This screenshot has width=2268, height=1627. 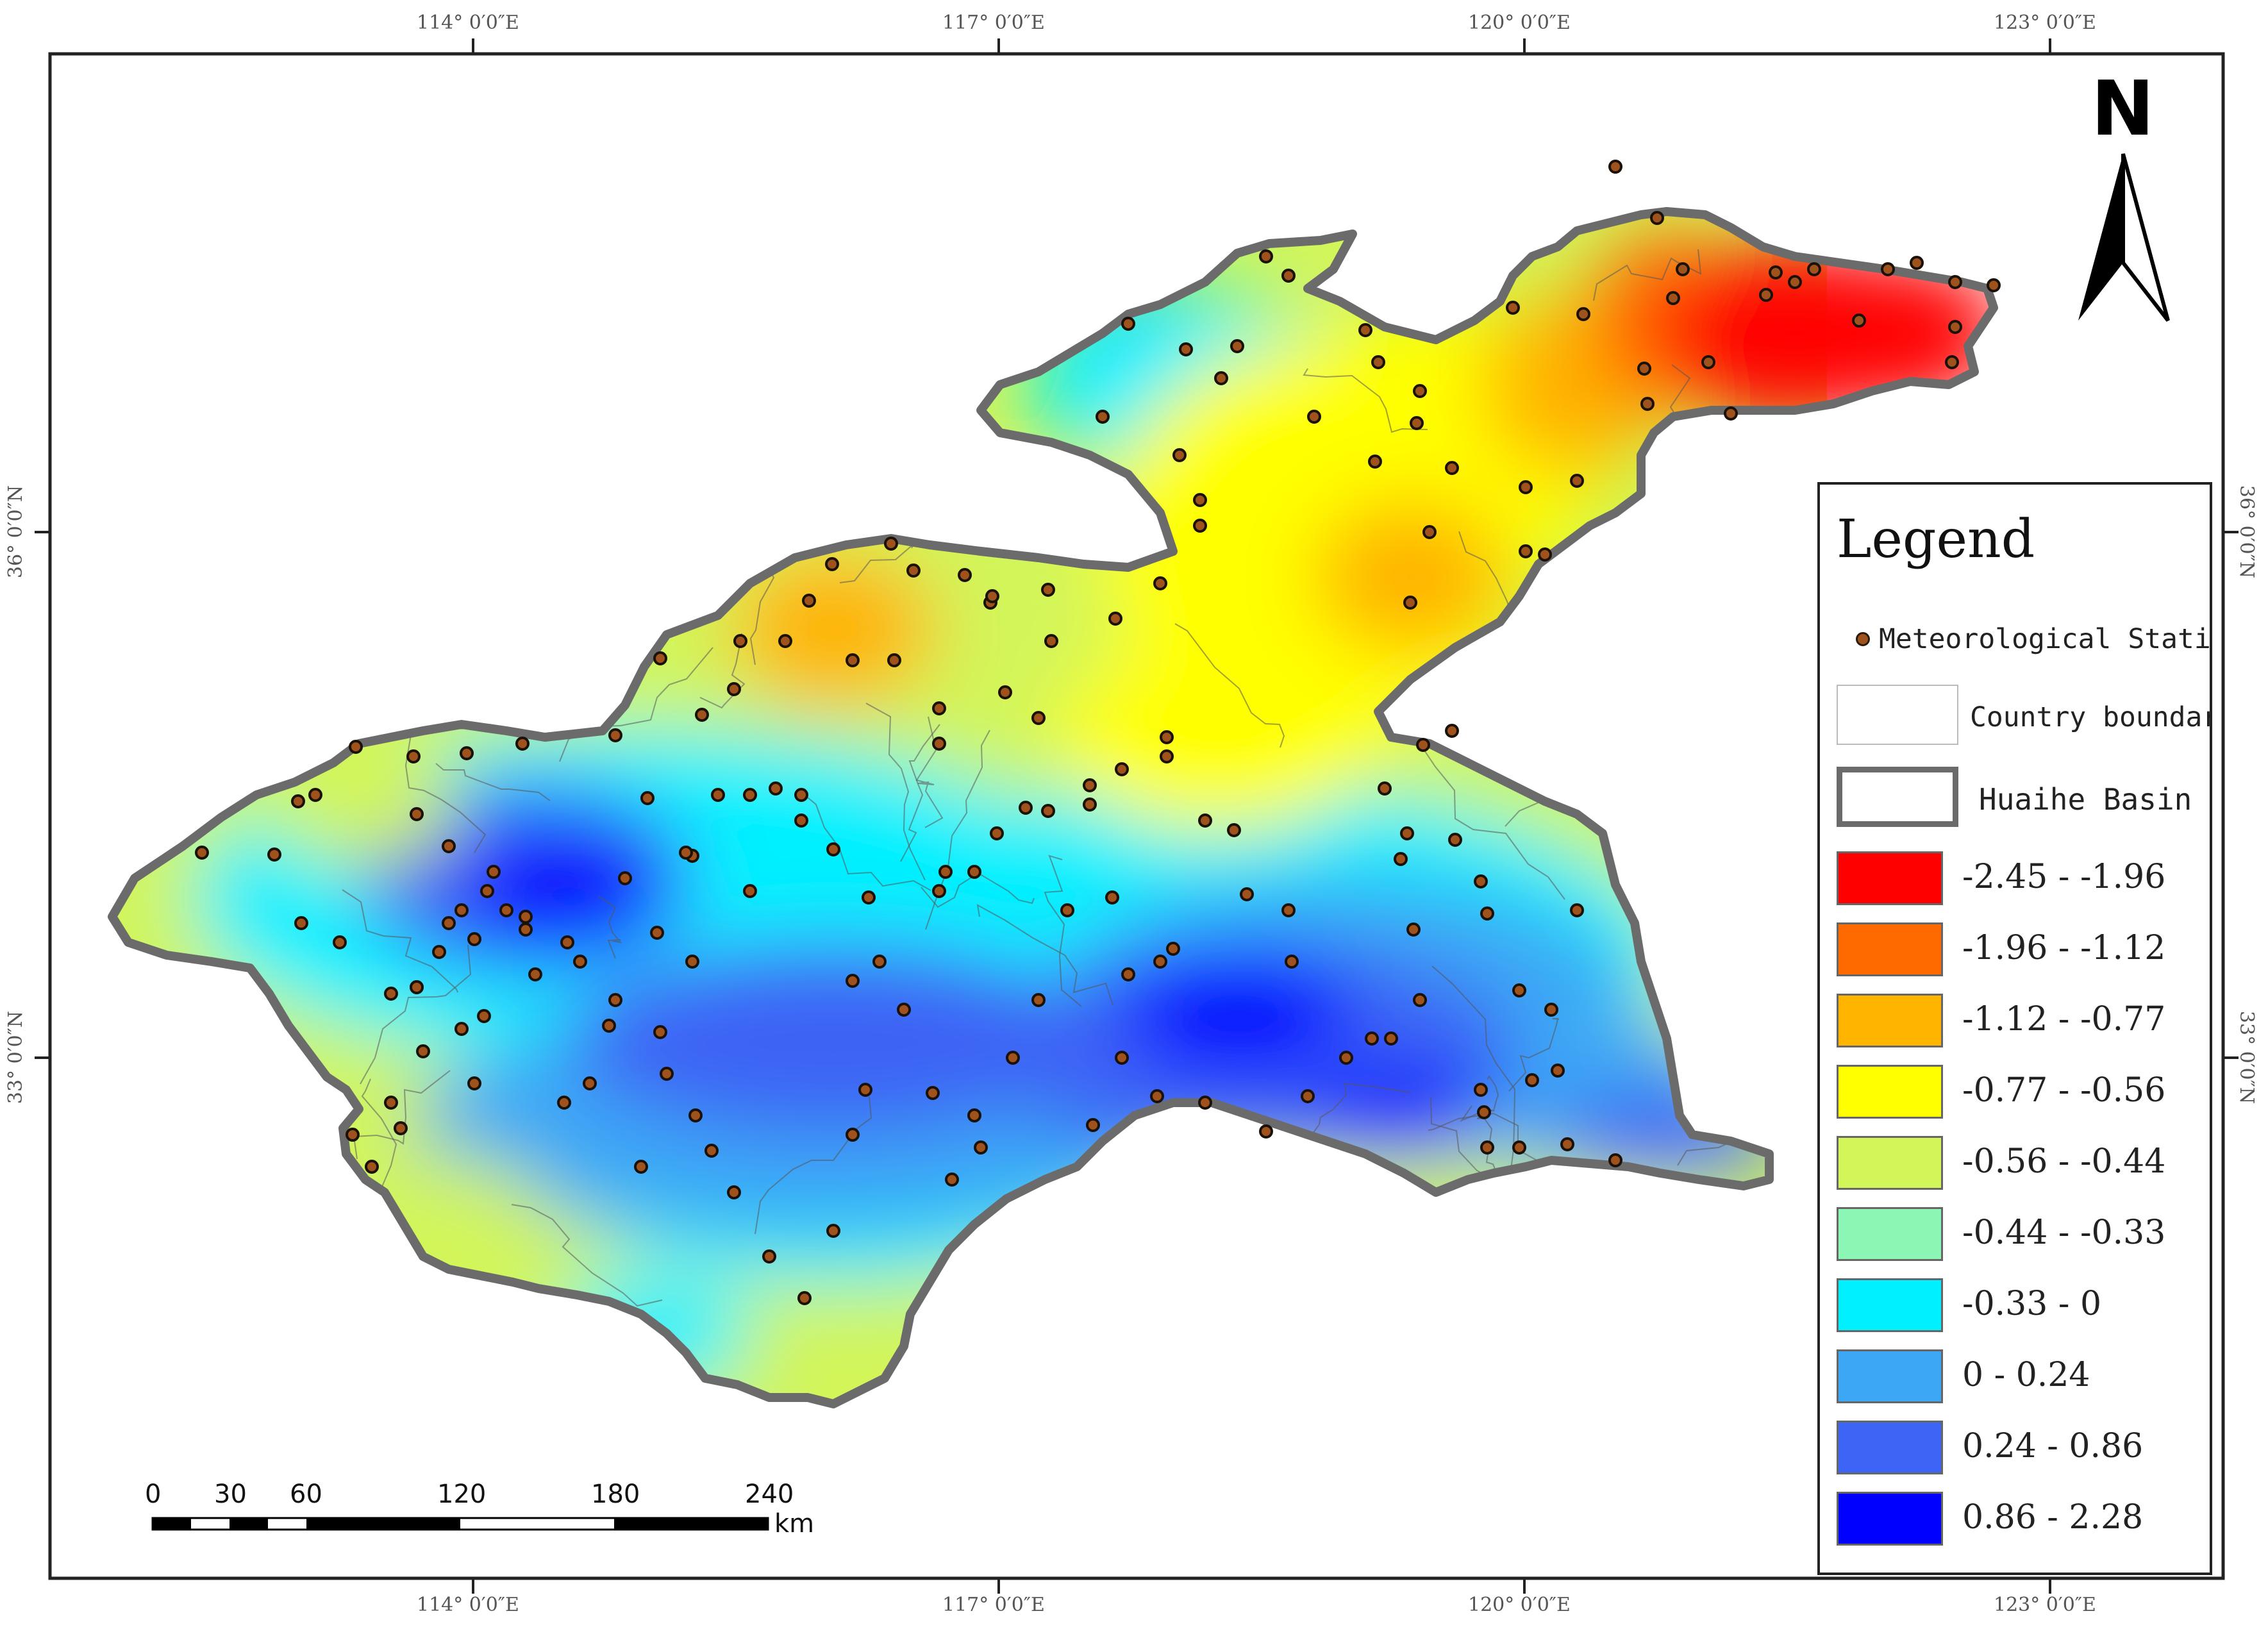 What do you see at coordinates (306, 1494) in the screenshot?
I see `scale-tick-60: 60` at bounding box center [306, 1494].